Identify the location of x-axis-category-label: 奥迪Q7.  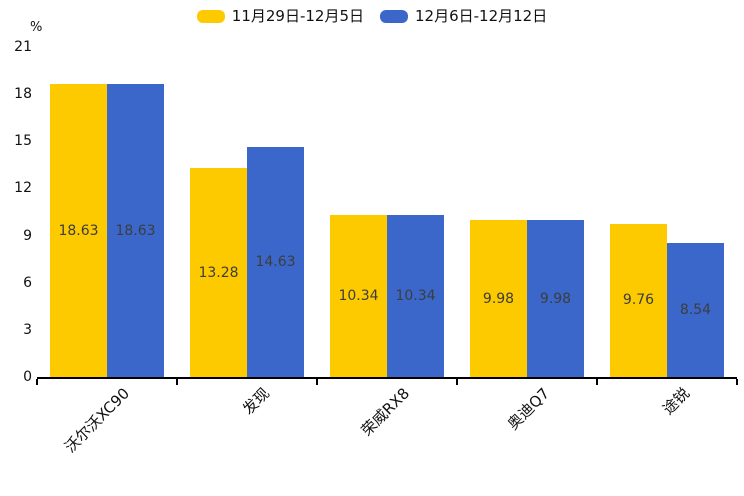
(528, 409).